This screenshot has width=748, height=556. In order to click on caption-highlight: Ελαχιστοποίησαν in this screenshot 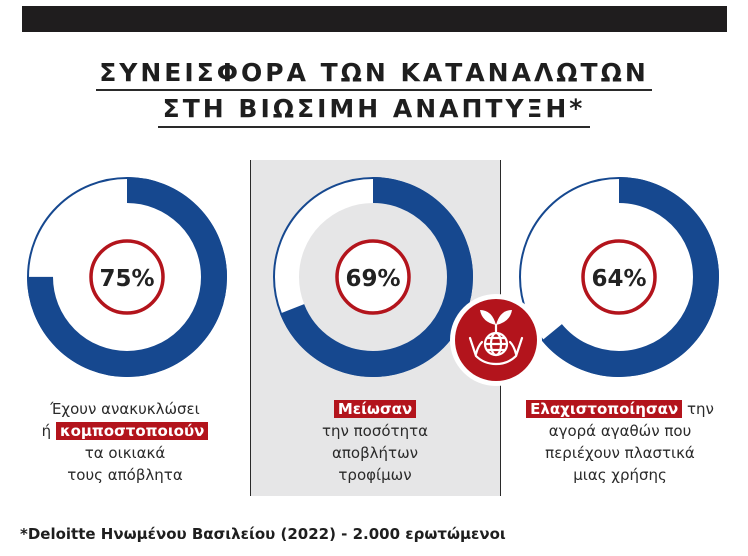, I will do `click(604, 409)`.